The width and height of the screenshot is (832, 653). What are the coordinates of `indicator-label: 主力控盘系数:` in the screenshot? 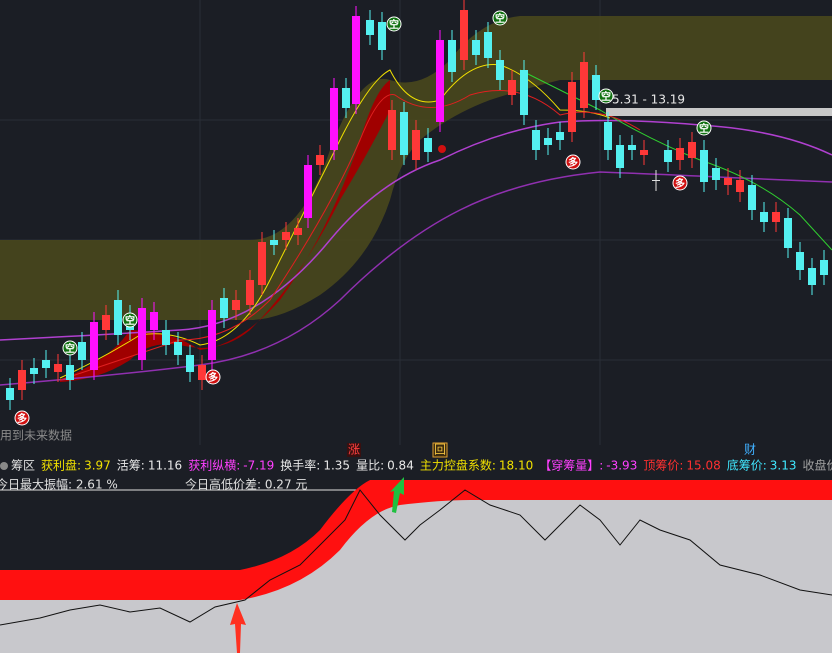 It's located at (458, 465).